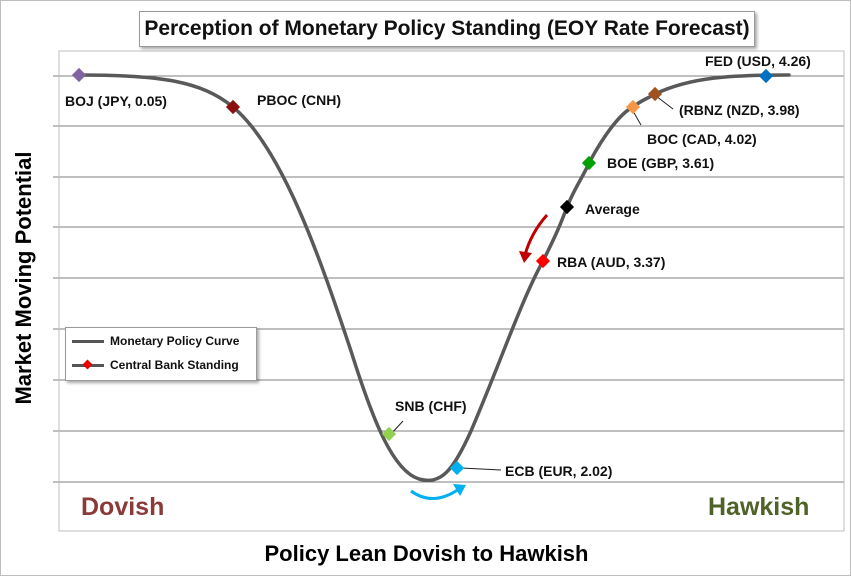 The width and height of the screenshot is (851, 577). I want to click on legend-standing-label: Central Bank Standing, so click(174, 365).